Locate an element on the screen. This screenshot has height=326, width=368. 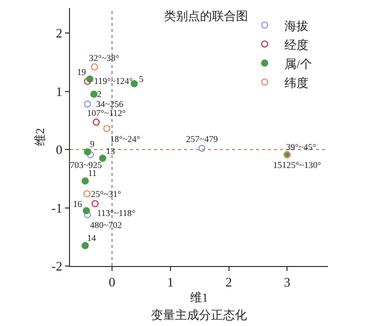
annotation: 125°~130° is located at coordinates (302, 165).